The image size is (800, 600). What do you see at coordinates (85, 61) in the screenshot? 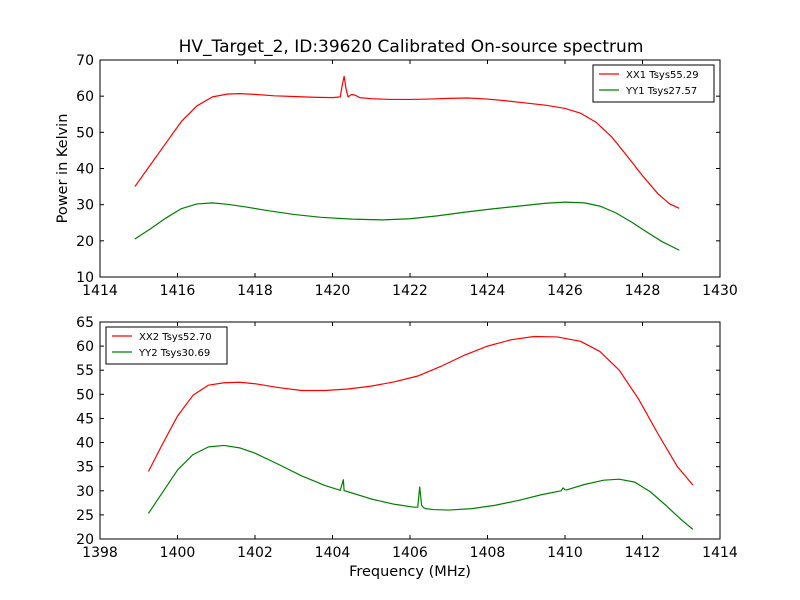
I see `y-tick-label: 70` at bounding box center [85, 61].